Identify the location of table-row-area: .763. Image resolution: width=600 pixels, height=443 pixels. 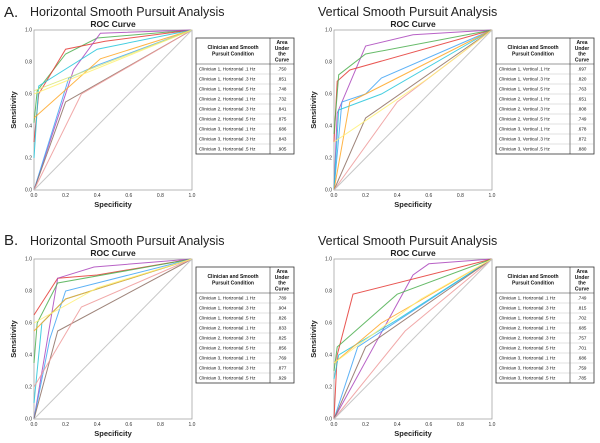
(582, 89).